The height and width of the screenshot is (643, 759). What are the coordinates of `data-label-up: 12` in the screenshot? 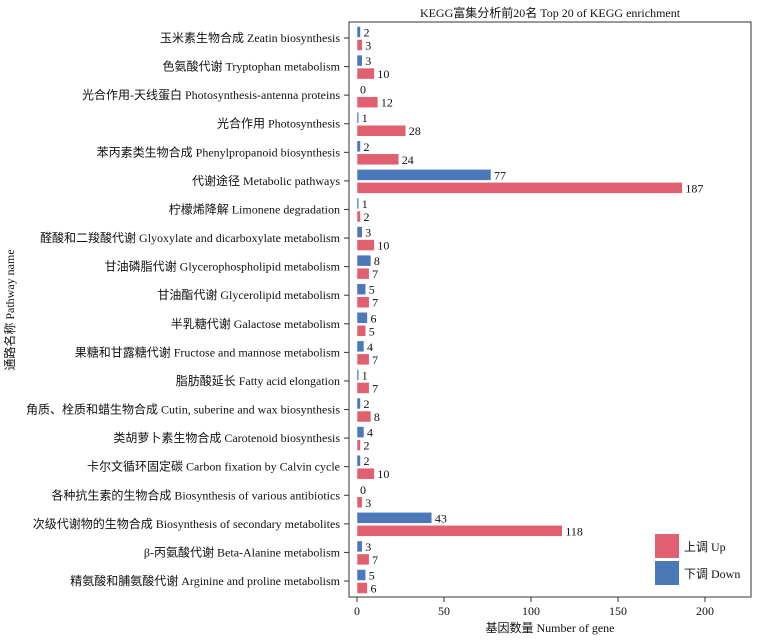 It's located at (387, 103).